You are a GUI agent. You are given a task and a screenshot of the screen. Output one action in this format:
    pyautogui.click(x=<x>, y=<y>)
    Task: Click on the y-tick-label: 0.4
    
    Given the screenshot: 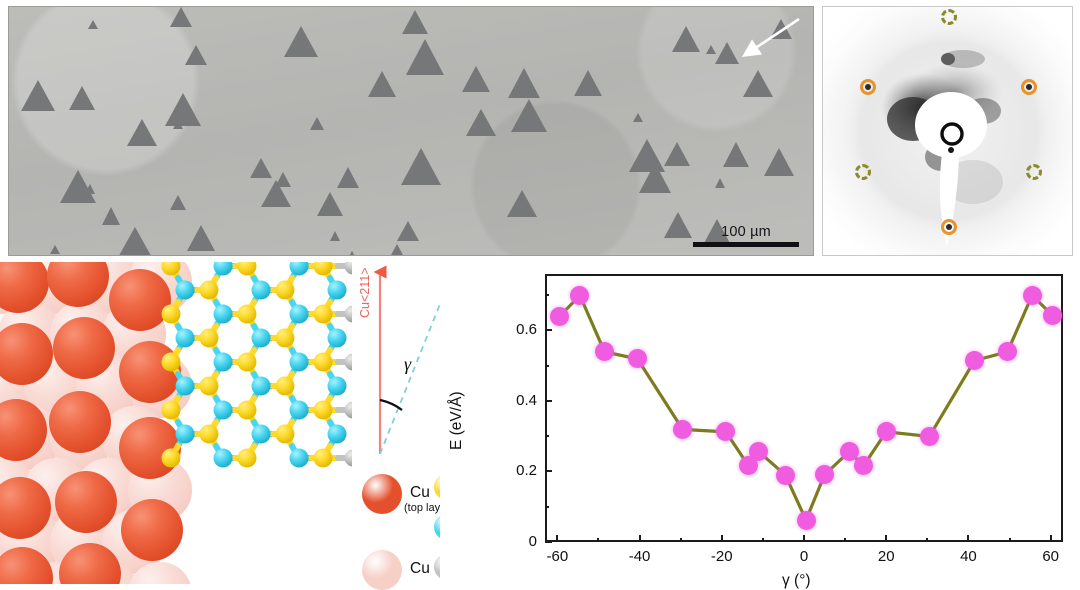 What is the action you would take?
    pyautogui.click(x=526, y=400)
    